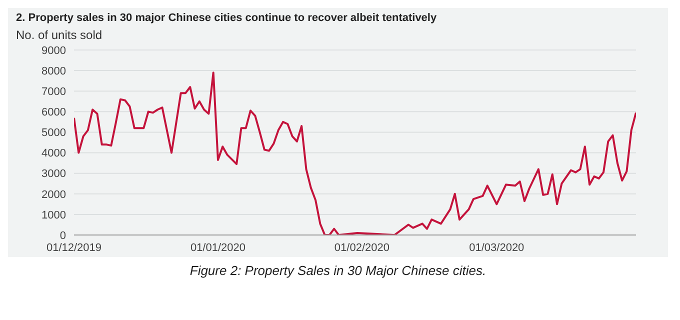  I want to click on x-tick-label: 01/01/2020, so click(218, 248).